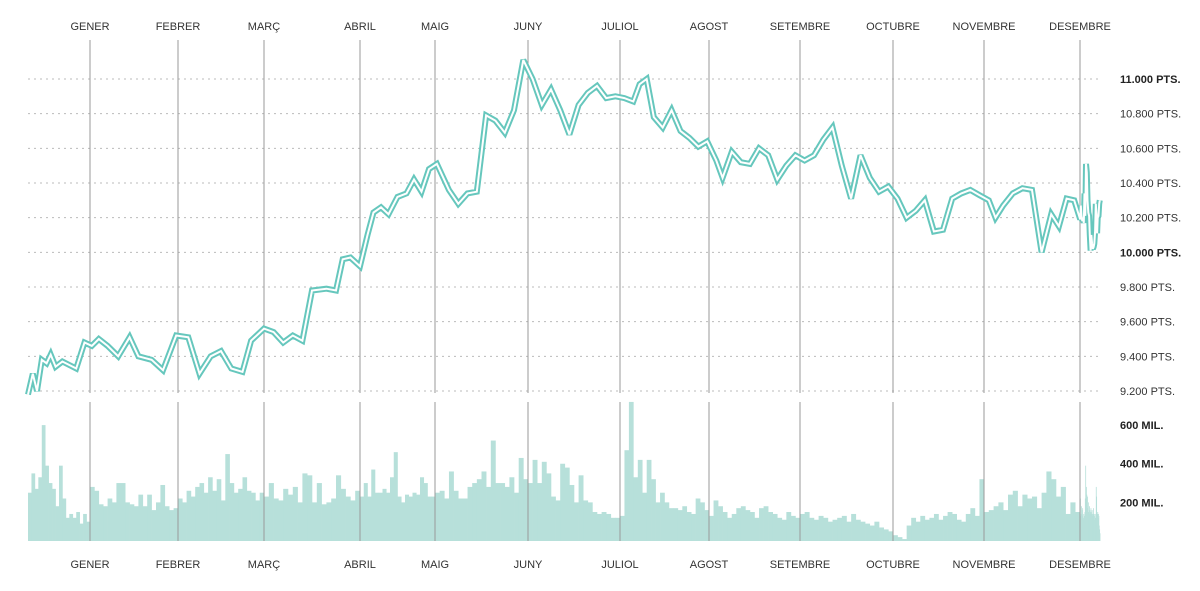  Describe the element at coordinates (1141, 464) in the screenshot. I see `volume-axis-labels: 600 MIL. 400 MIL. 200 MIL.` at that location.